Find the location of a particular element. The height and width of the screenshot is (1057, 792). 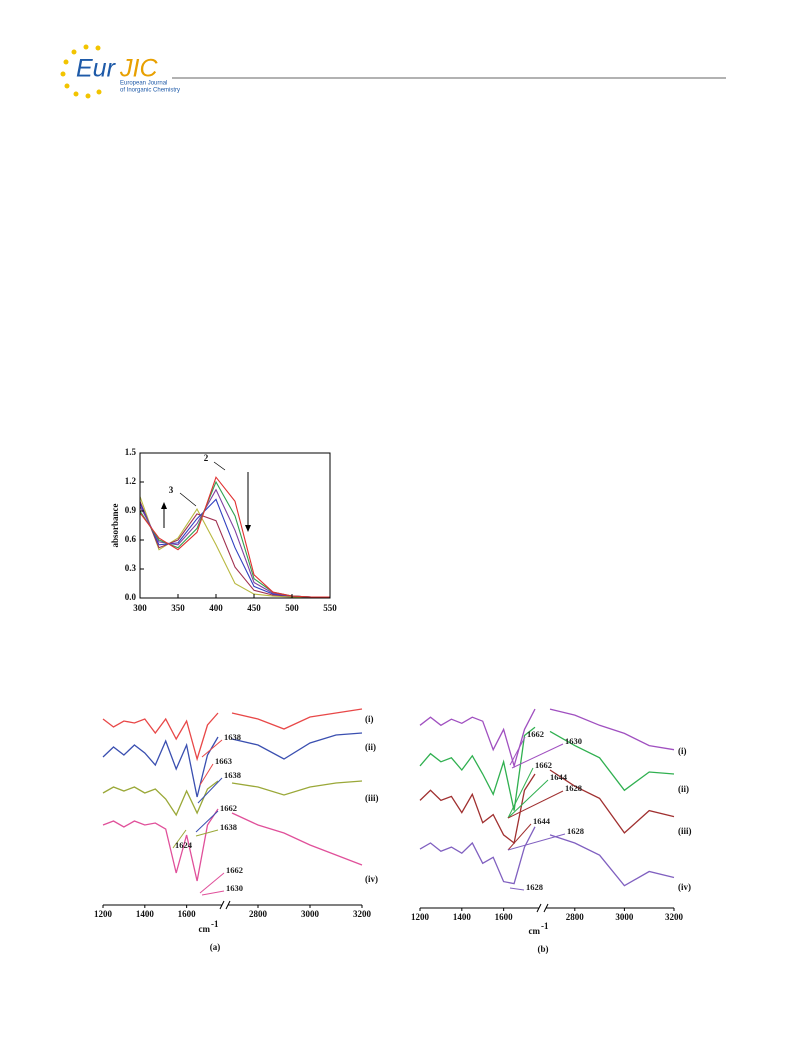

logo-stars is located at coordinates (81, 71).